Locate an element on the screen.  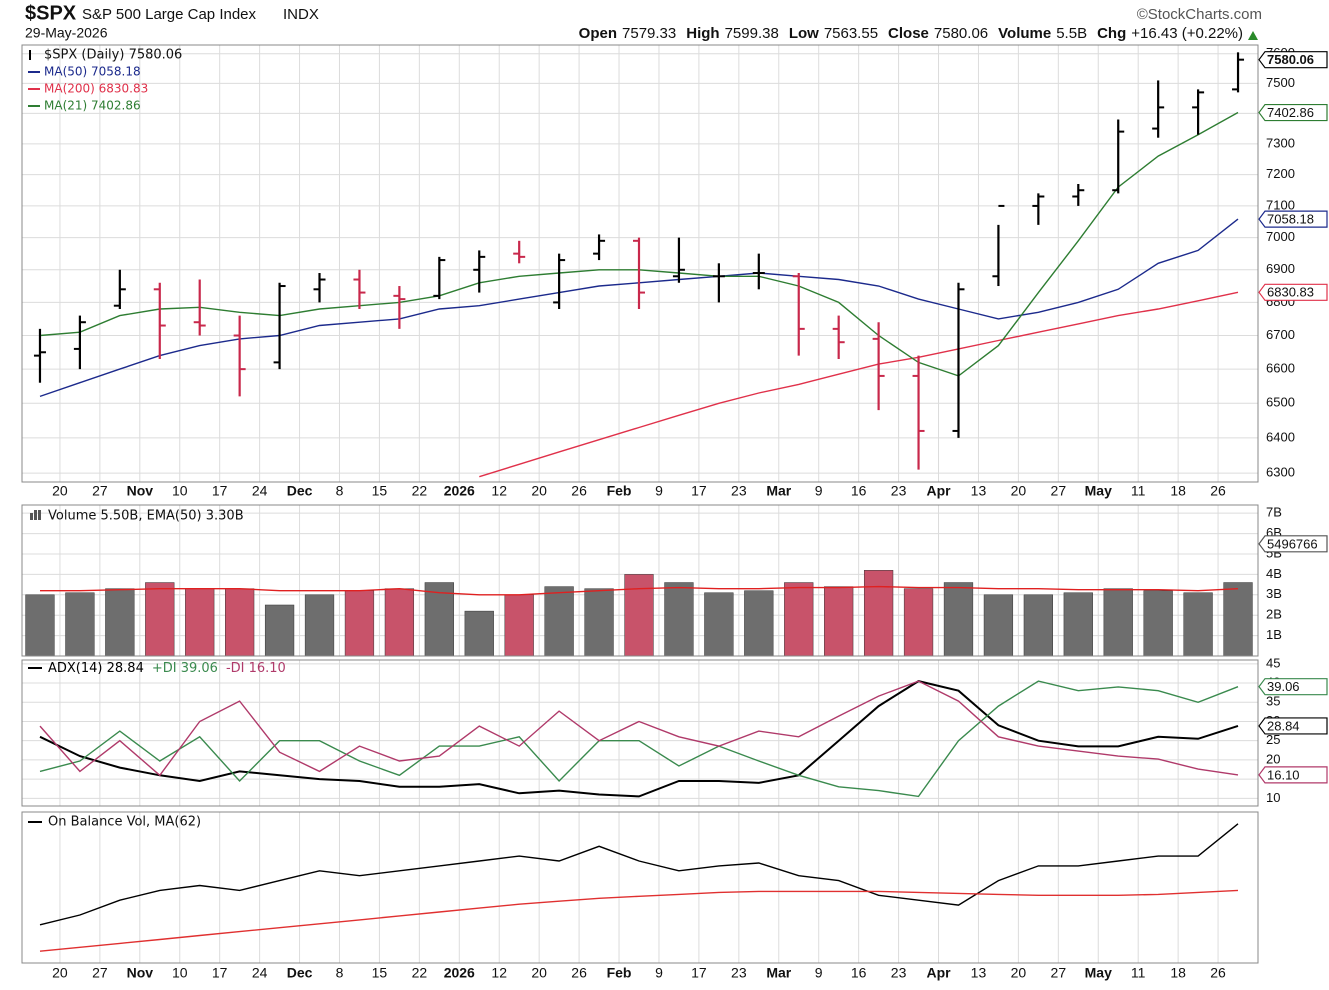
y-tick-label: 6500 is located at coordinates (1280, 402).